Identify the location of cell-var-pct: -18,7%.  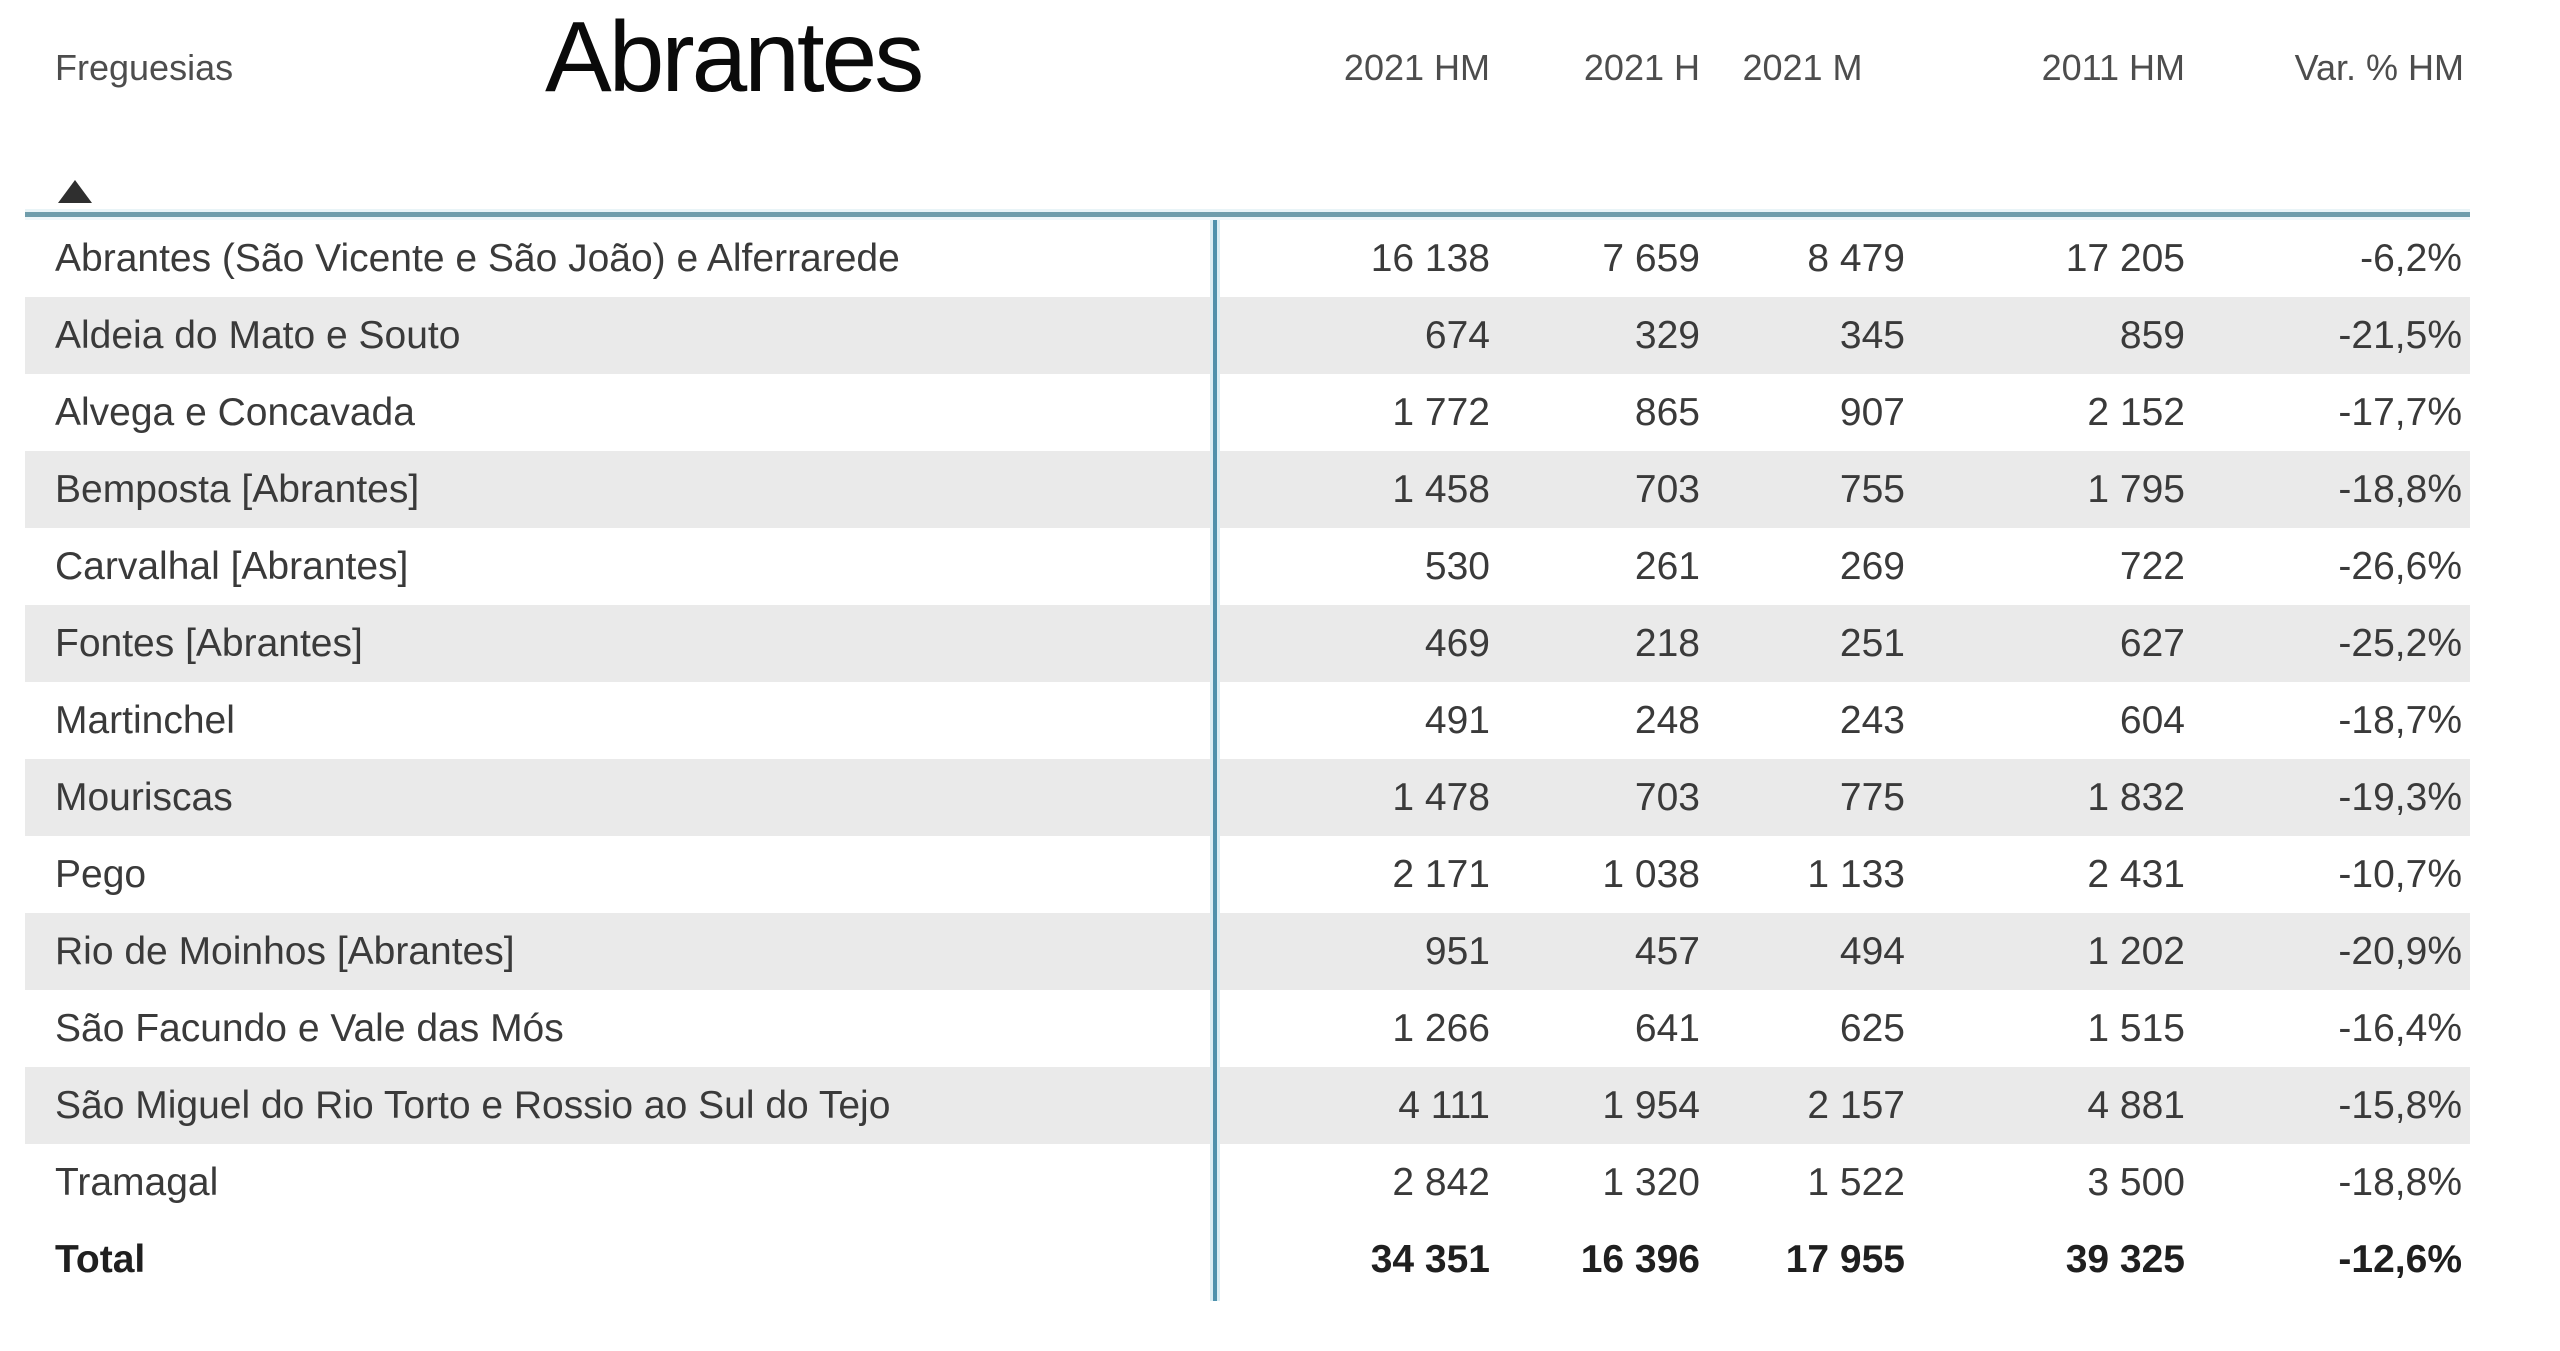
(2400, 720).